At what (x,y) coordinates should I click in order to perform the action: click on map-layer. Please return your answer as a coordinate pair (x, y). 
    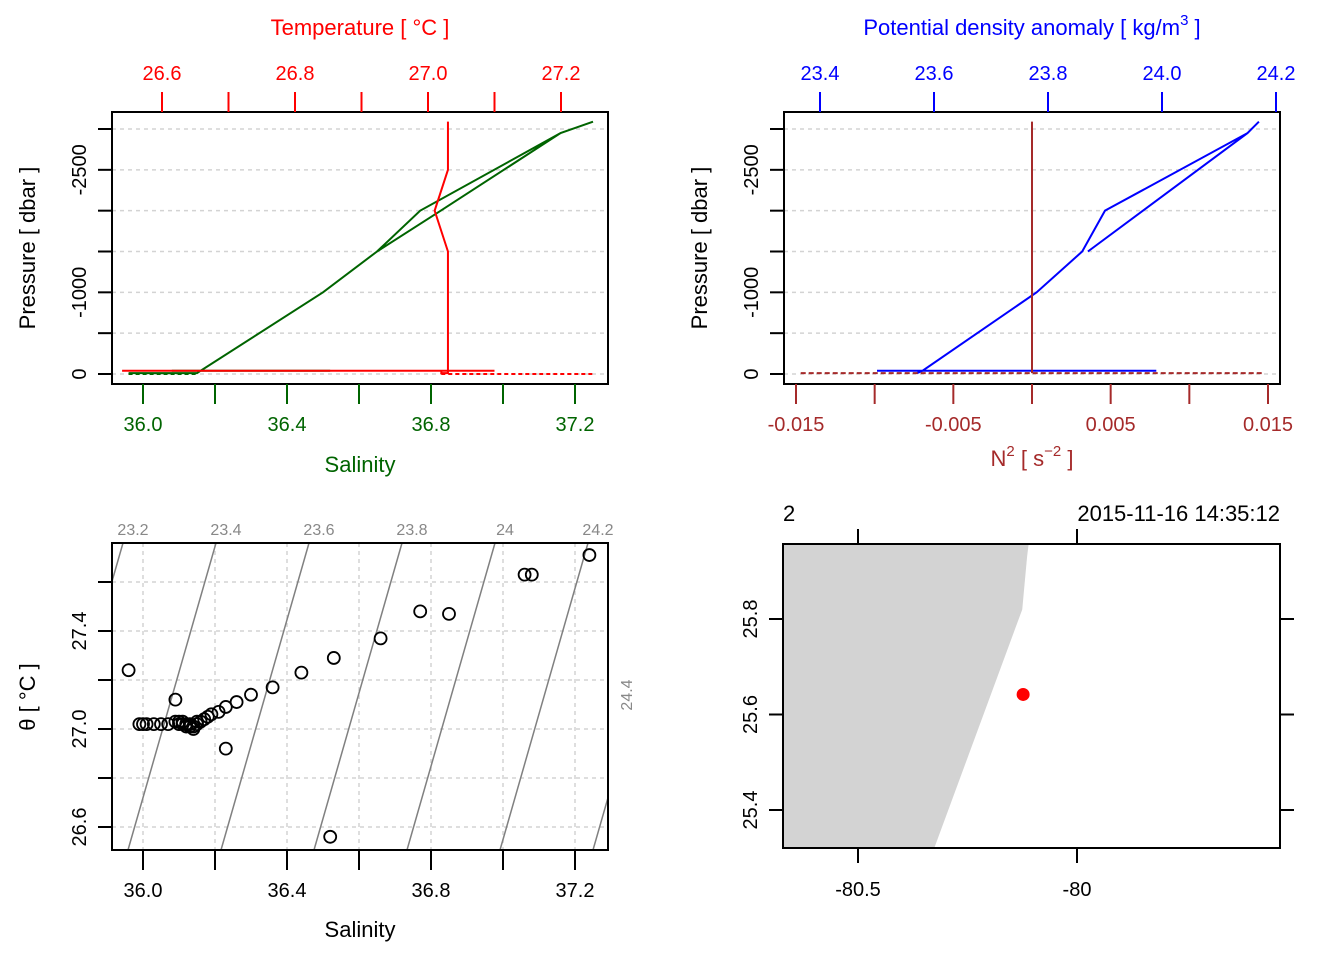
    Looking at the image, I should click on (906, 696).